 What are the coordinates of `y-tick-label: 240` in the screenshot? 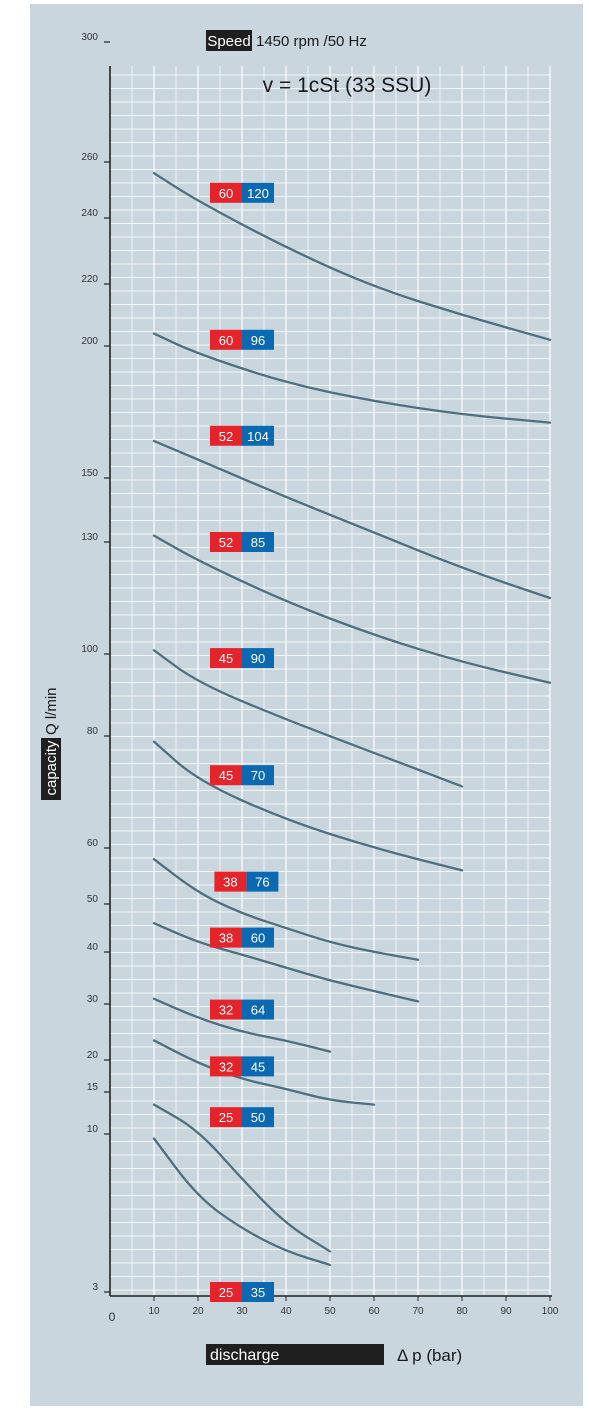 It's located at (89, 213).